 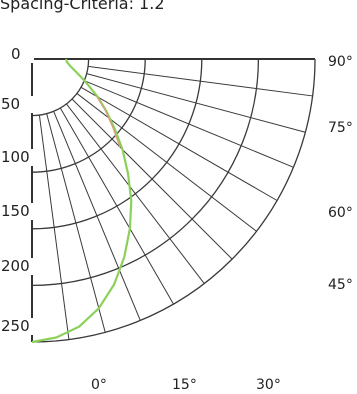 I want to click on series-2-line, so click(x=108, y=122).